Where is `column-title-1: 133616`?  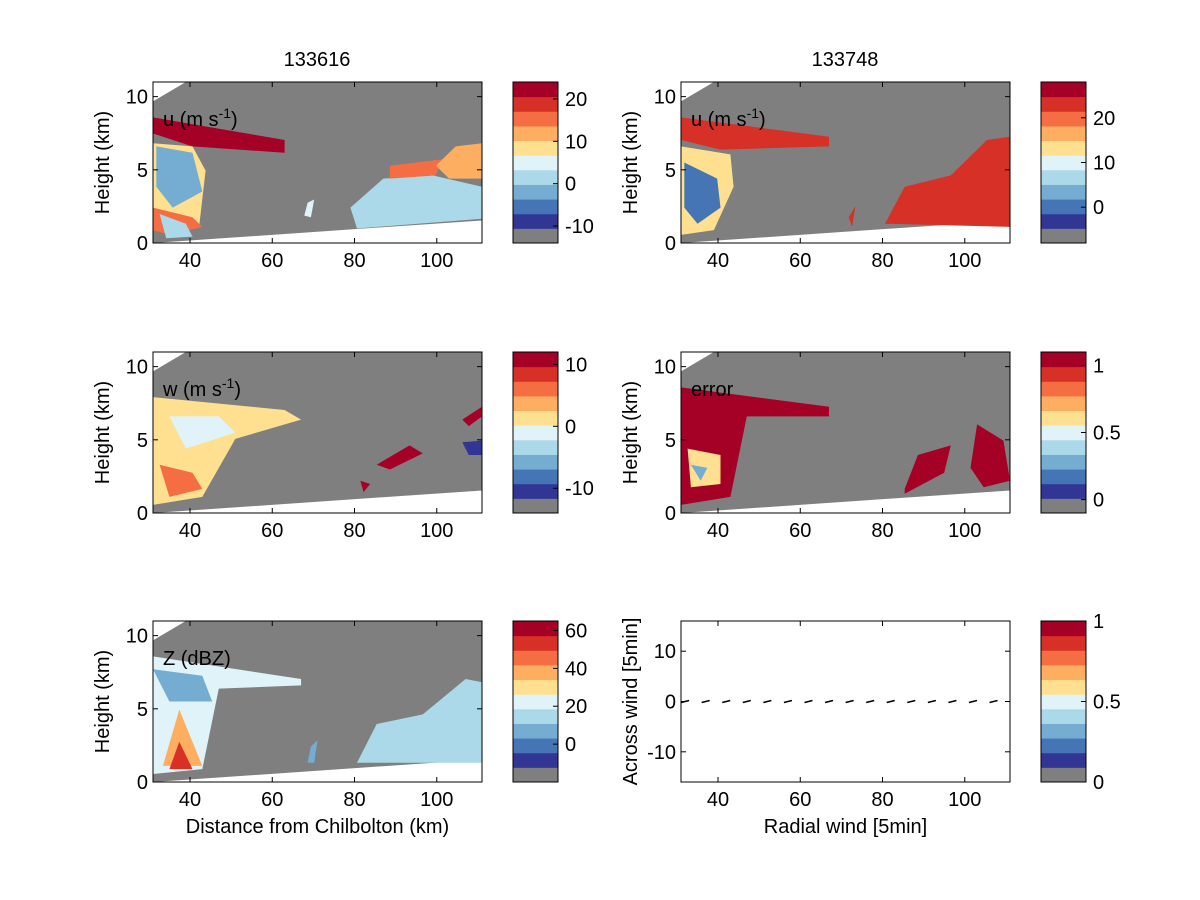 column-title-1: 133616 is located at coordinates (317, 60).